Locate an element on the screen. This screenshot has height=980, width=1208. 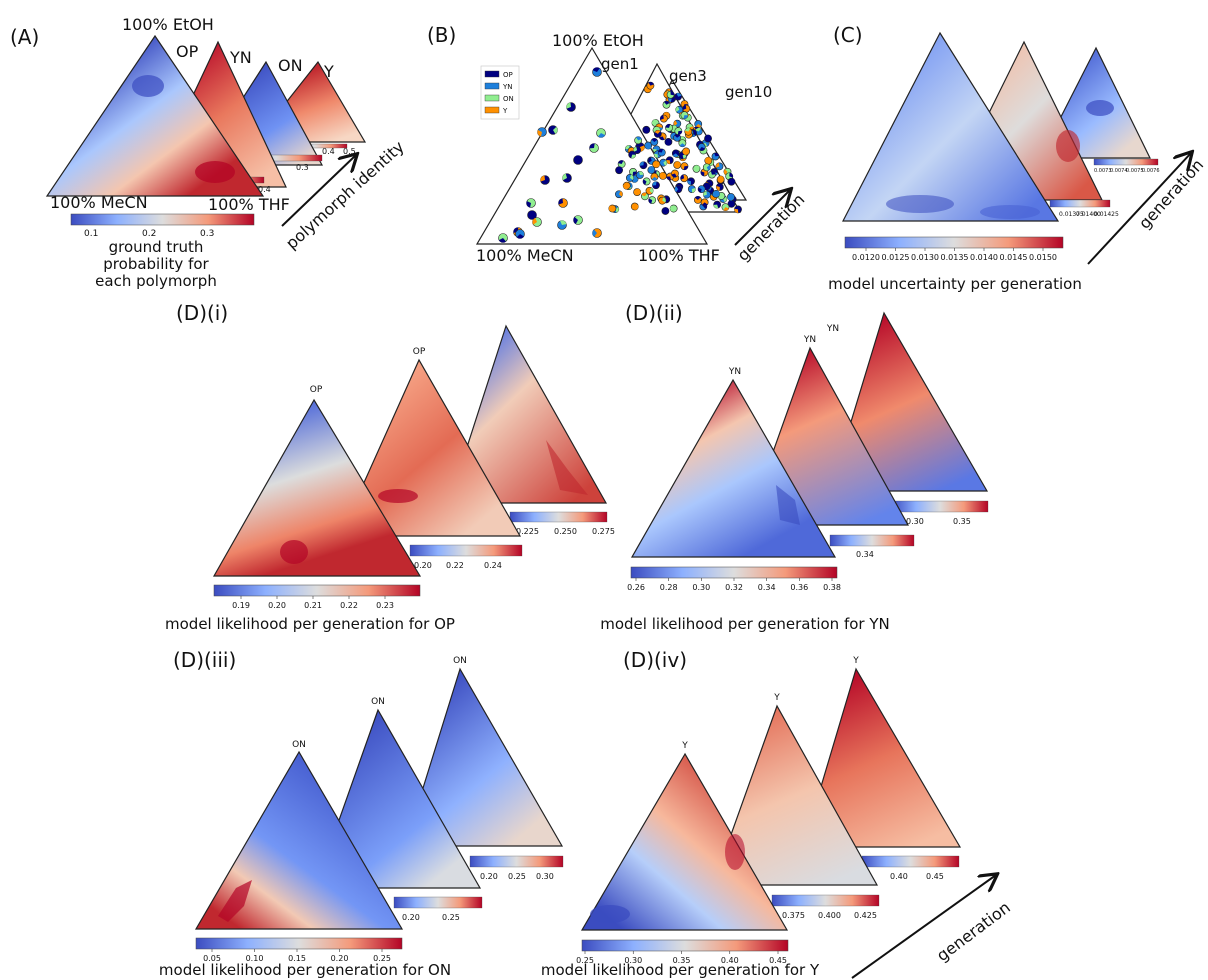
di-behind-tick: 0.20 is located at coordinates (423, 565).